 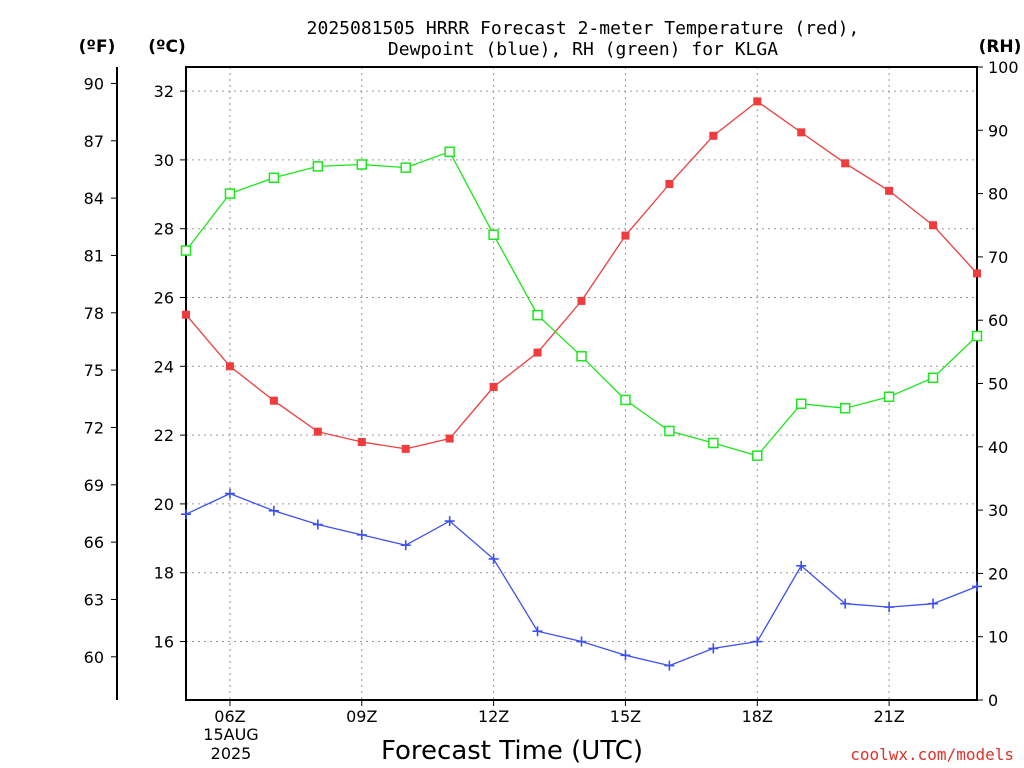 I want to click on celsius-tick-label: 26, so click(x=164, y=297).